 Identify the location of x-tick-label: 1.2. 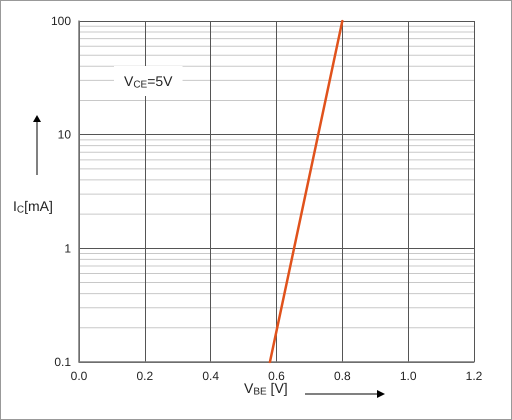
(474, 376).